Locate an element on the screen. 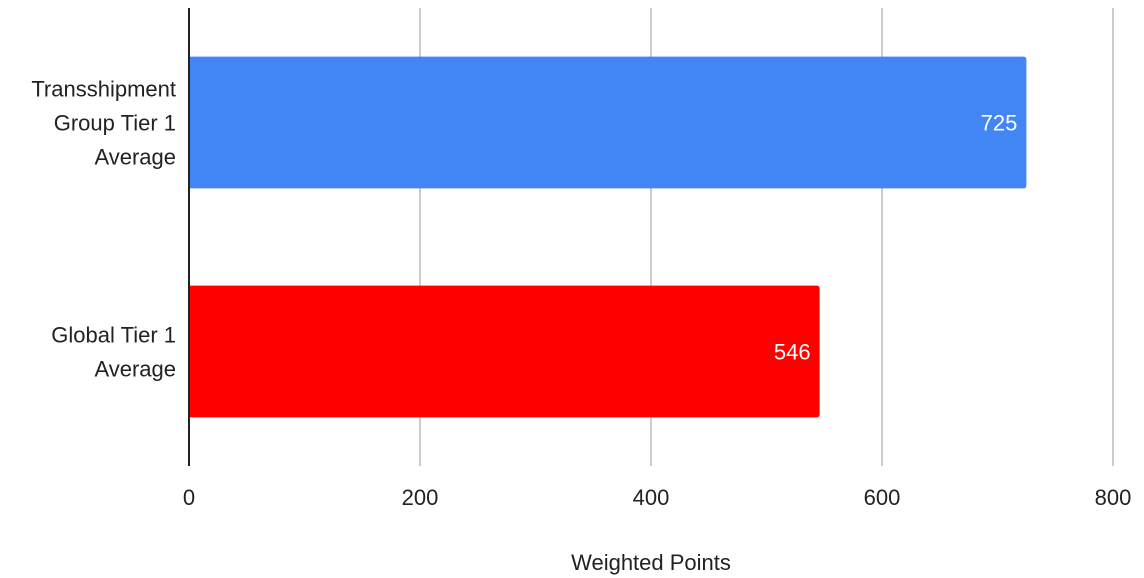 This screenshot has height=578, width=1144. category-label-1-line-0: Global Tier 1 is located at coordinates (113, 335).